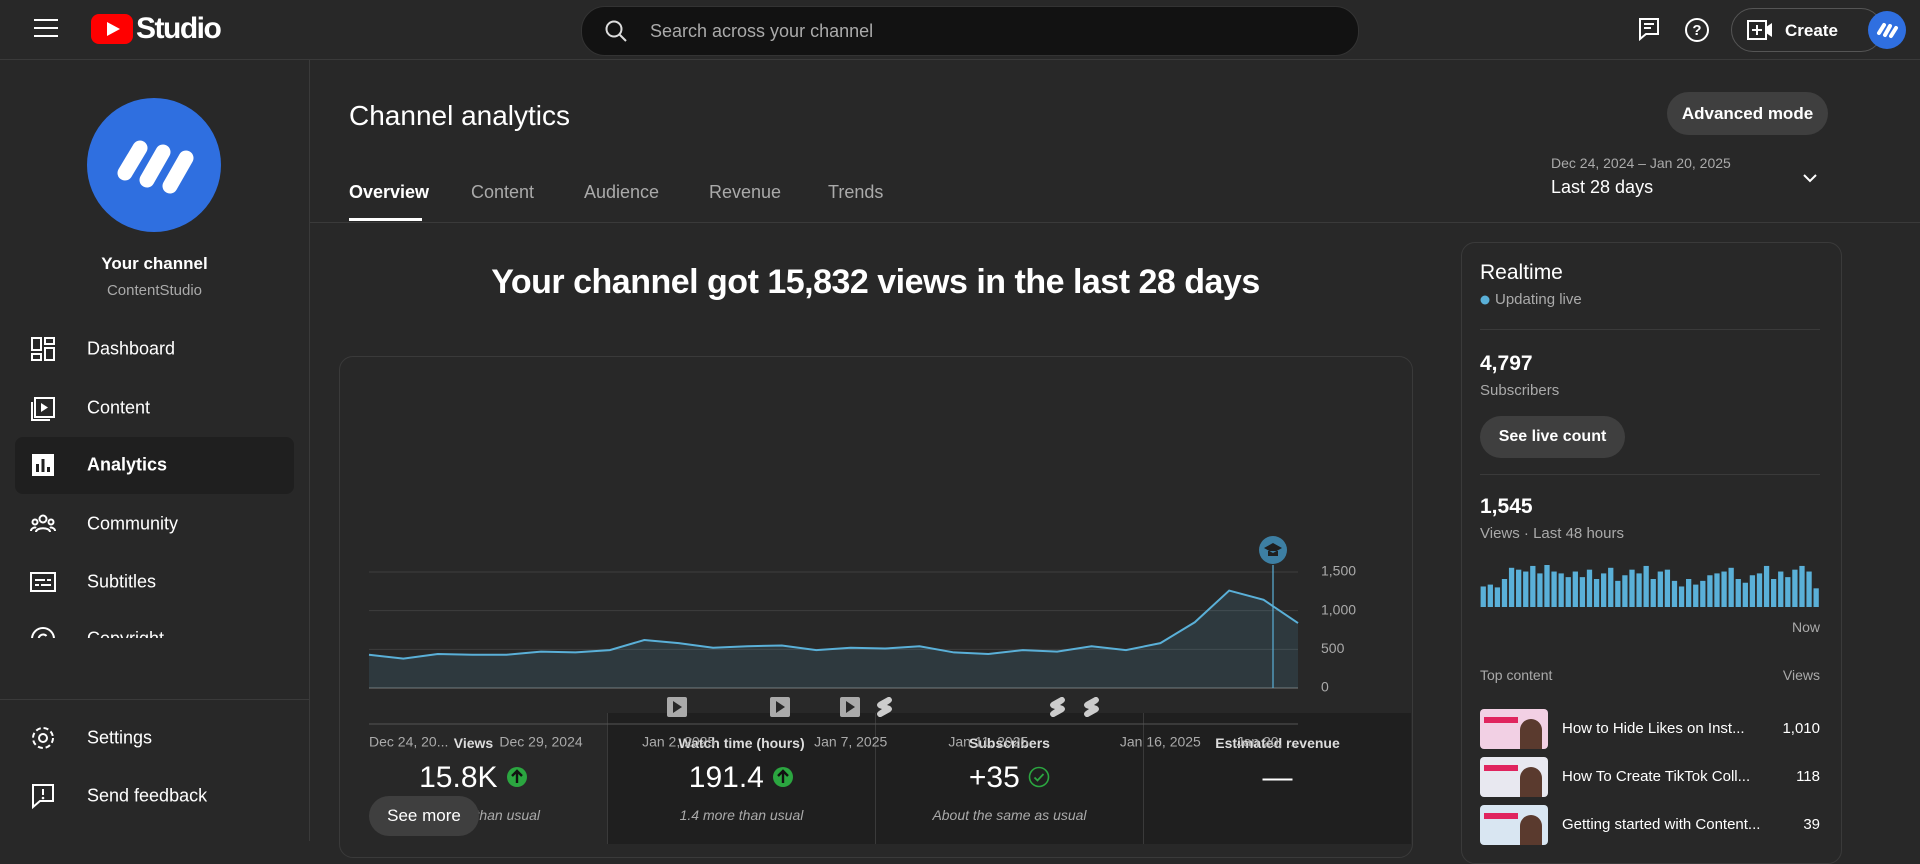 This screenshot has height=864, width=1920. I want to click on realtime-status: Updating live, so click(1538, 299).